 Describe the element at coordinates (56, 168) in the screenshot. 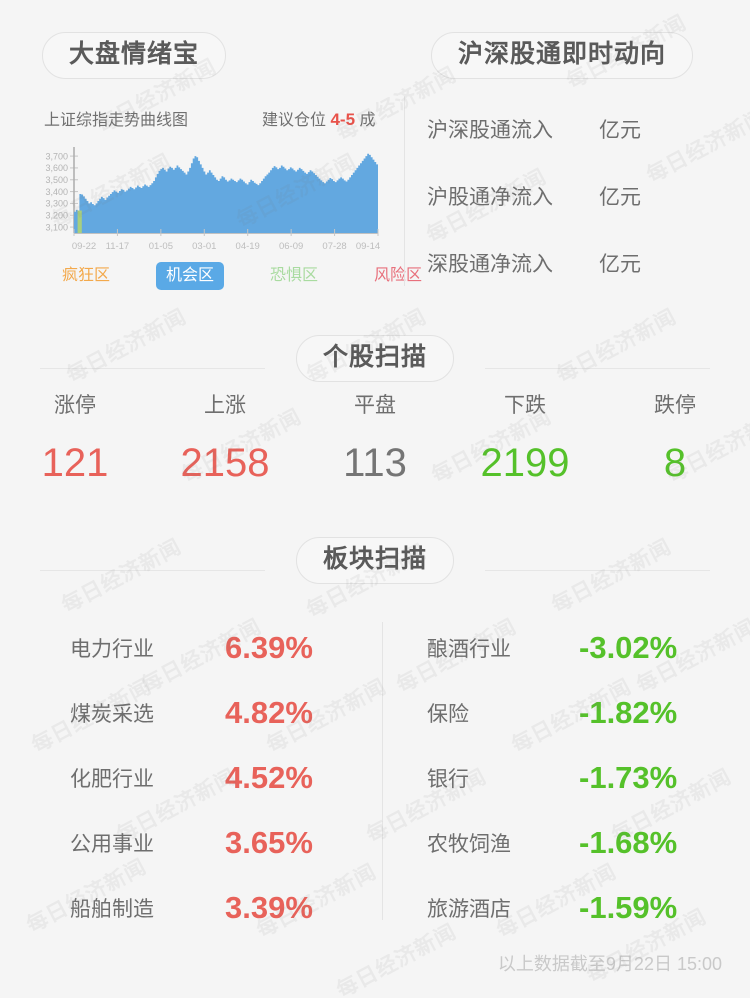

I see `svg-text: 3,600` at that location.